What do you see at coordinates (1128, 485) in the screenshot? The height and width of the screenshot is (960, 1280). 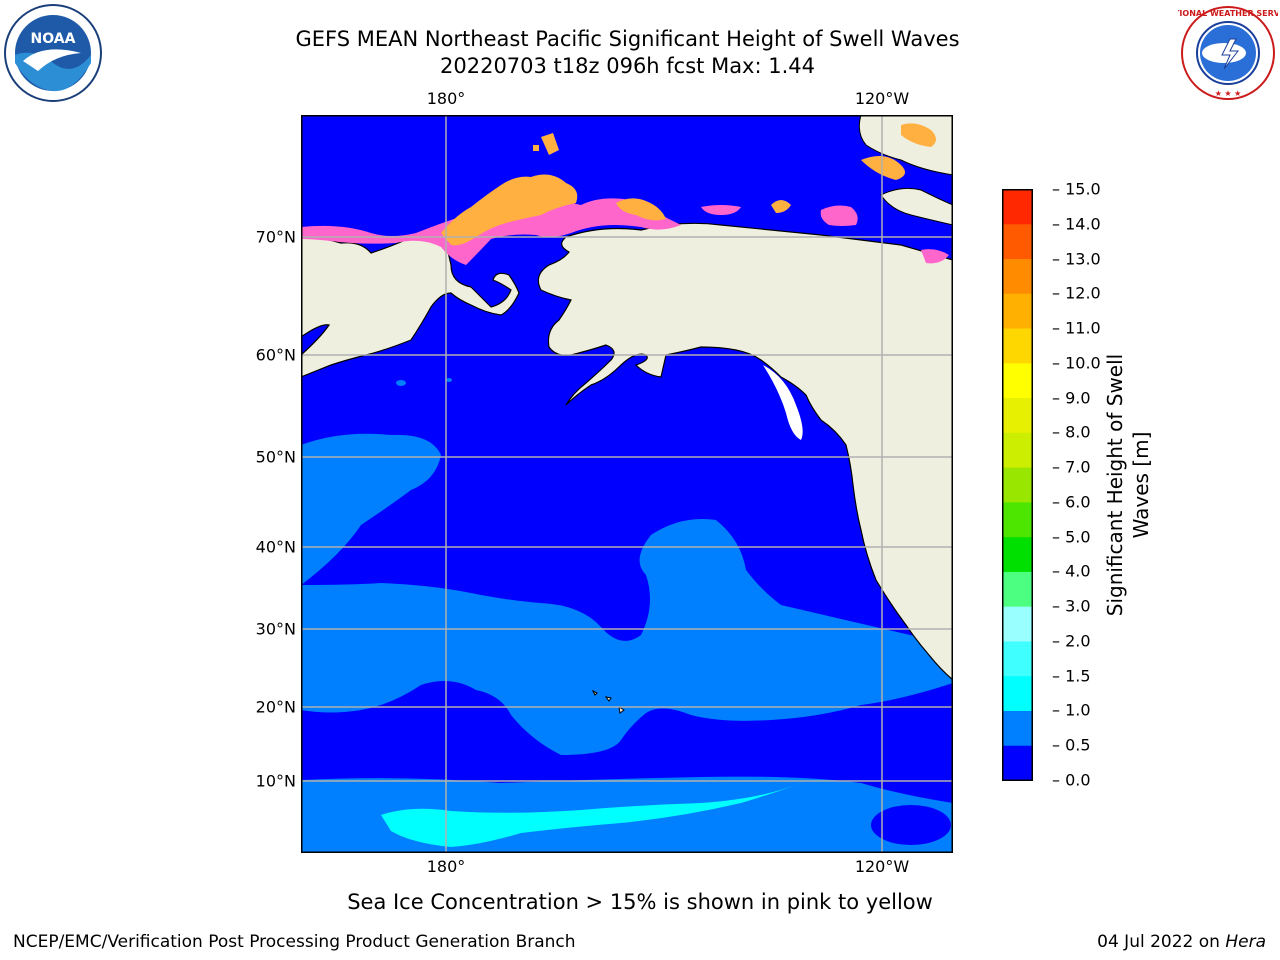 I see `colorbar-label: Significant Height of Swell Waves [m]` at bounding box center [1128, 485].